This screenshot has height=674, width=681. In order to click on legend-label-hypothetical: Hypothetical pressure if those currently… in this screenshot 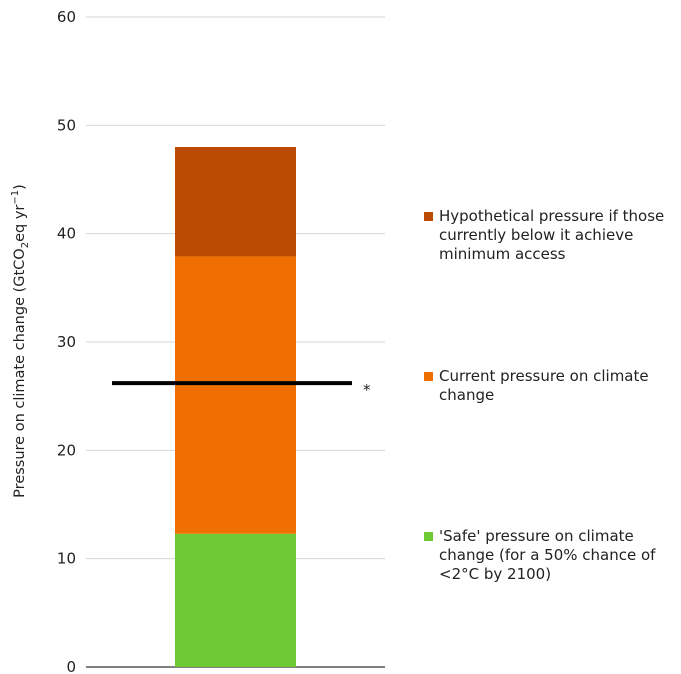, I will do `click(552, 235)`.